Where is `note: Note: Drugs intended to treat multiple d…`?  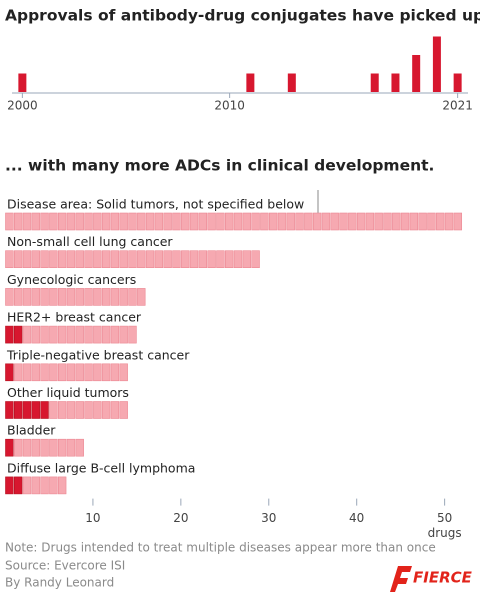 note: Note: Drugs intended to treat multiple d… is located at coordinates (220, 548).